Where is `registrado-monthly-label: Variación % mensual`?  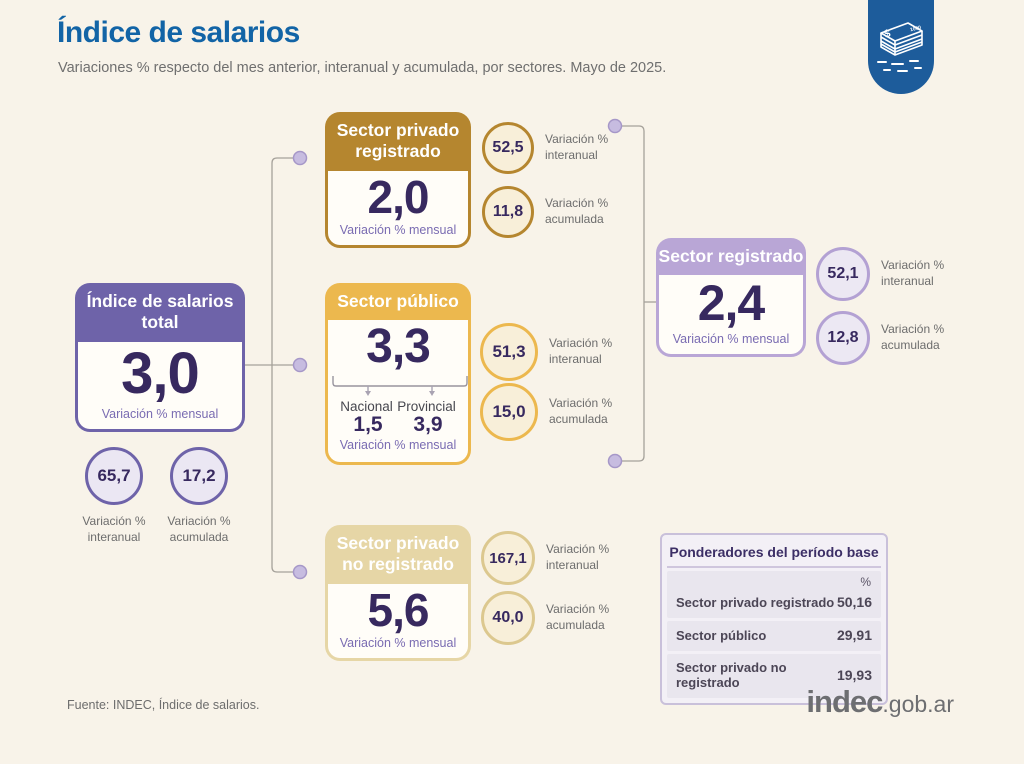 registrado-monthly-label: Variación % mensual is located at coordinates (731, 338).